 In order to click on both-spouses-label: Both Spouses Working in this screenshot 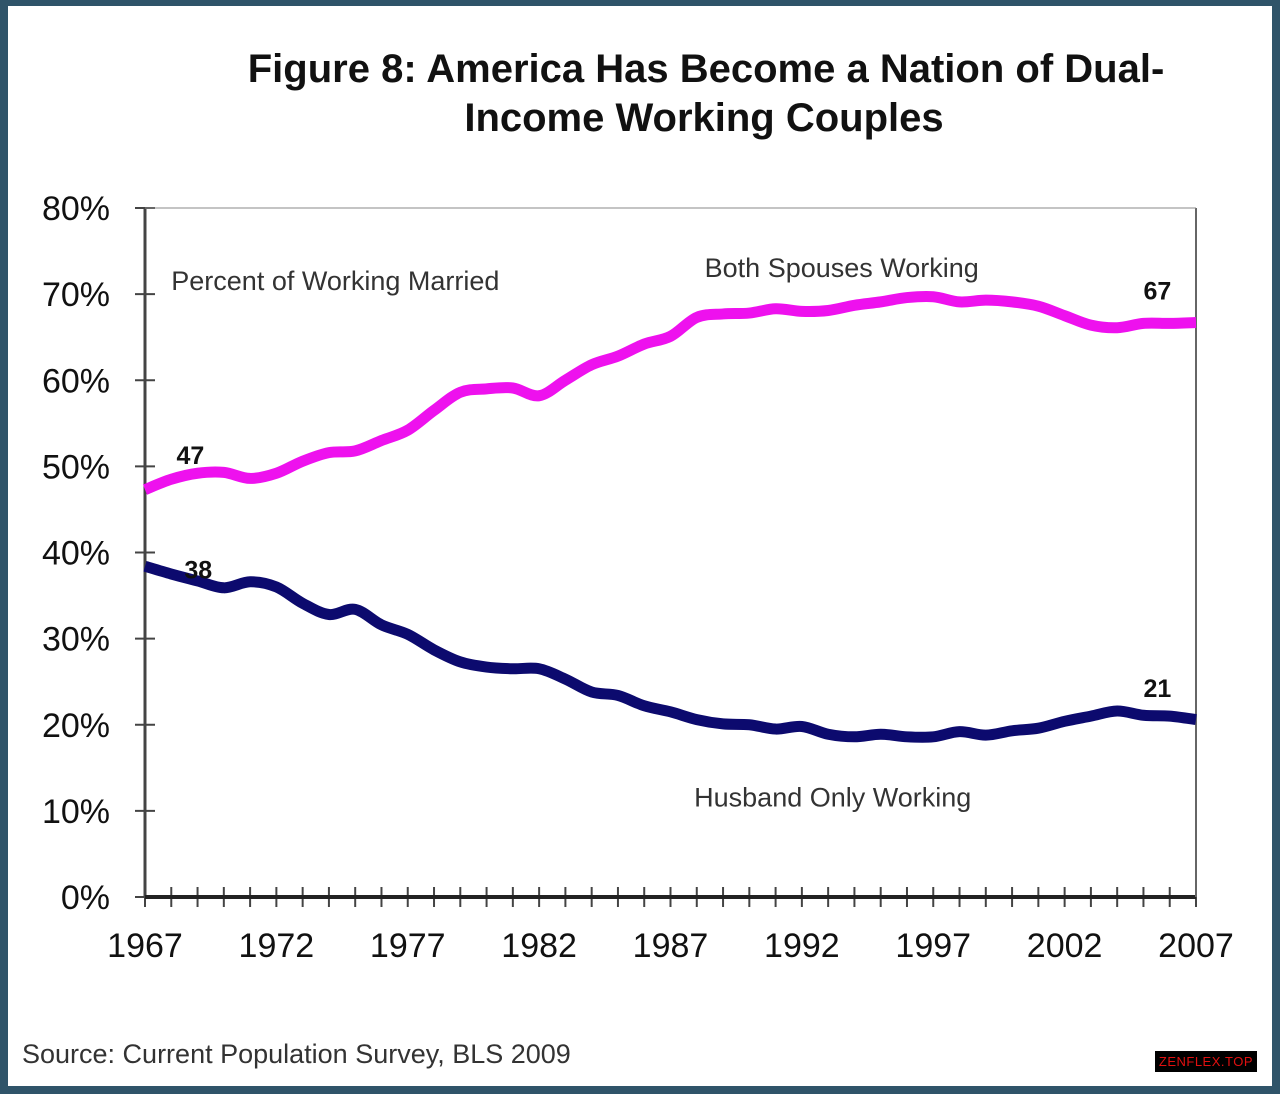, I will do `click(842, 268)`.